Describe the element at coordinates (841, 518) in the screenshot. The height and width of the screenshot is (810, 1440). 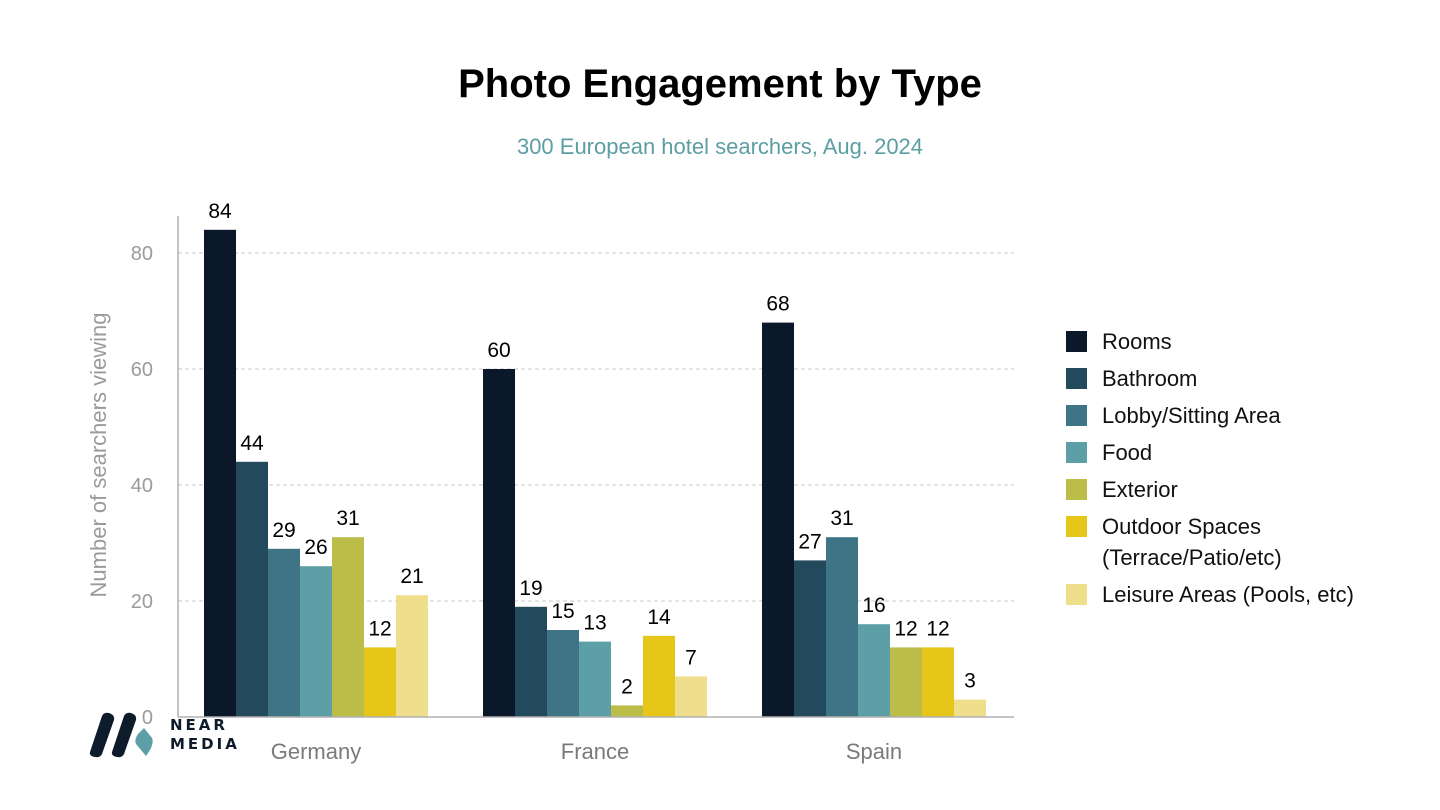
I see `value-label-spain-3: 31` at that location.